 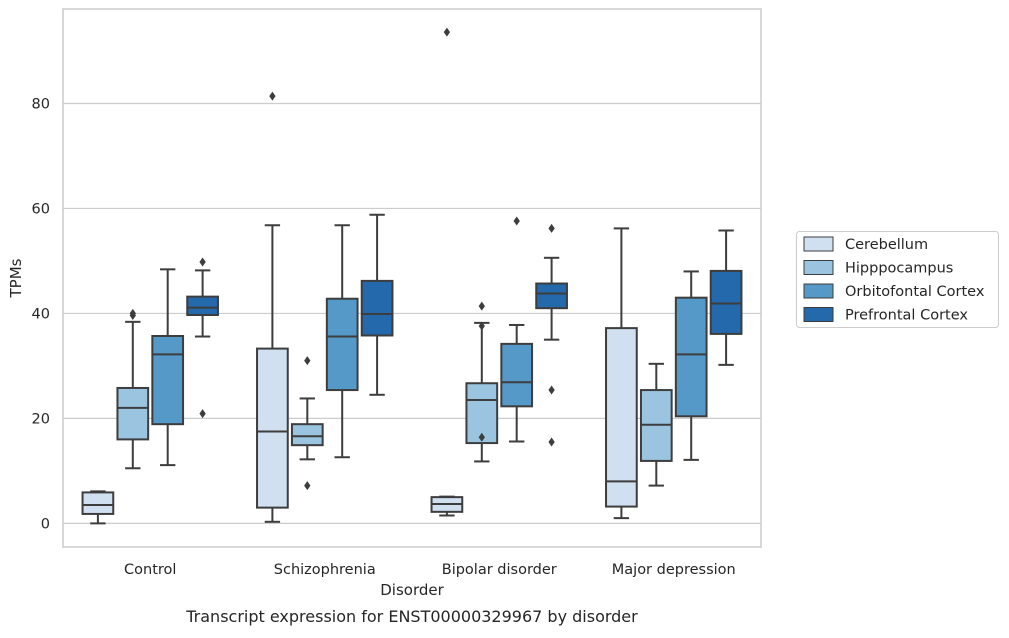 What do you see at coordinates (886, 245) in the screenshot?
I see `legend-label: Cerebellum` at bounding box center [886, 245].